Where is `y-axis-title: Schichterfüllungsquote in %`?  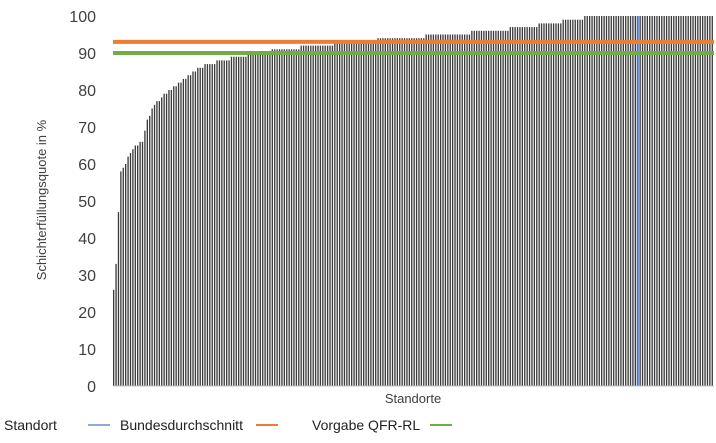 y-axis-title: Schichterfüllungsquote in % is located at coordinates (41, 199).